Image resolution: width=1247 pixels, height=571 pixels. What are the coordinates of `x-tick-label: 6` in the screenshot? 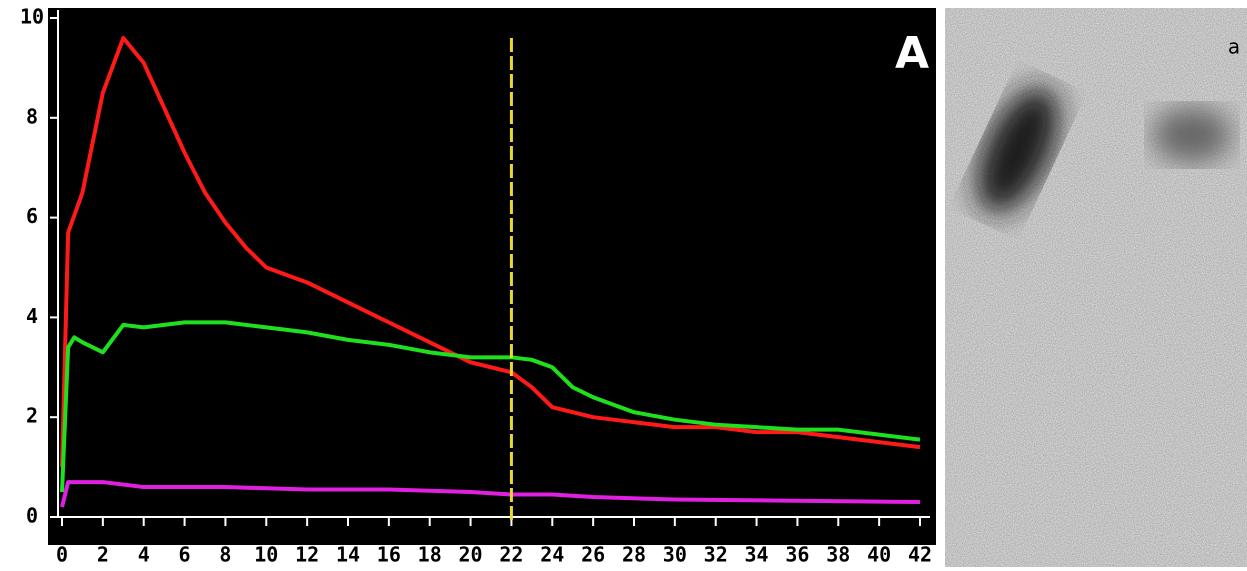 It's located at (185, 555).